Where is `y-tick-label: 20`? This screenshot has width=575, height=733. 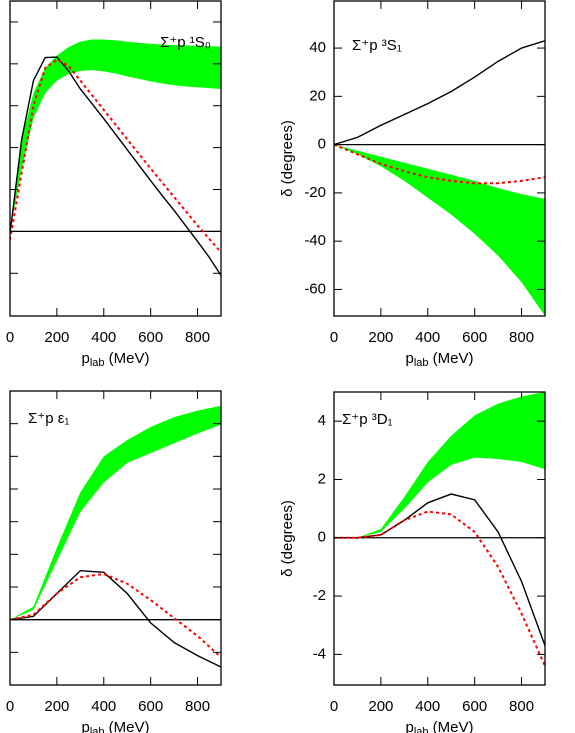
y-tick-label: 20 is located at coordinates (317, 95).